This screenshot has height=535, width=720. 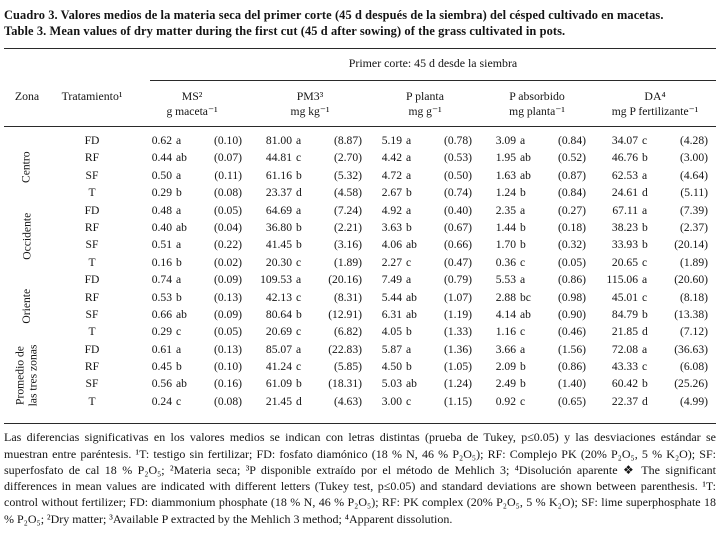 I want to click on data-cell: 1.63 ab (0.87), so click(x=537, y=175).